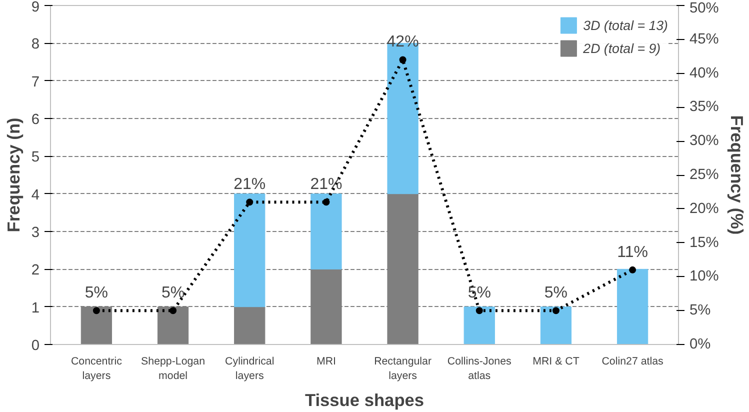  I want to click on y2-tick-label: 15%, so click(704, 242).